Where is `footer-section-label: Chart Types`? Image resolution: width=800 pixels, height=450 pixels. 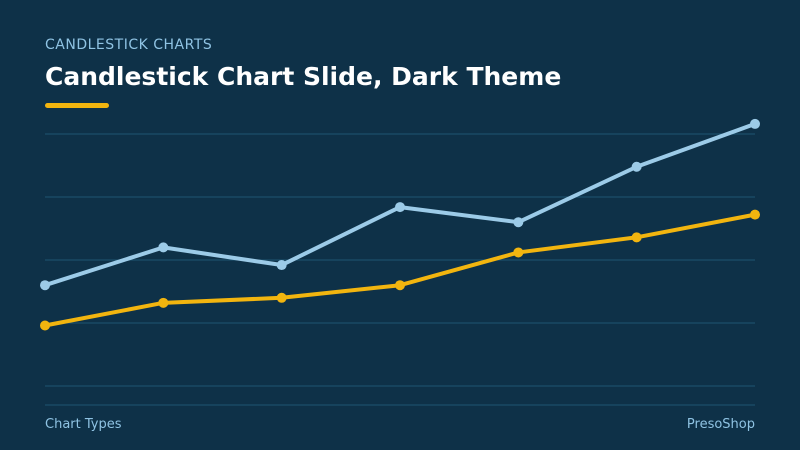
footer-section-label: Chart Types is located at coordinates (83, 424).